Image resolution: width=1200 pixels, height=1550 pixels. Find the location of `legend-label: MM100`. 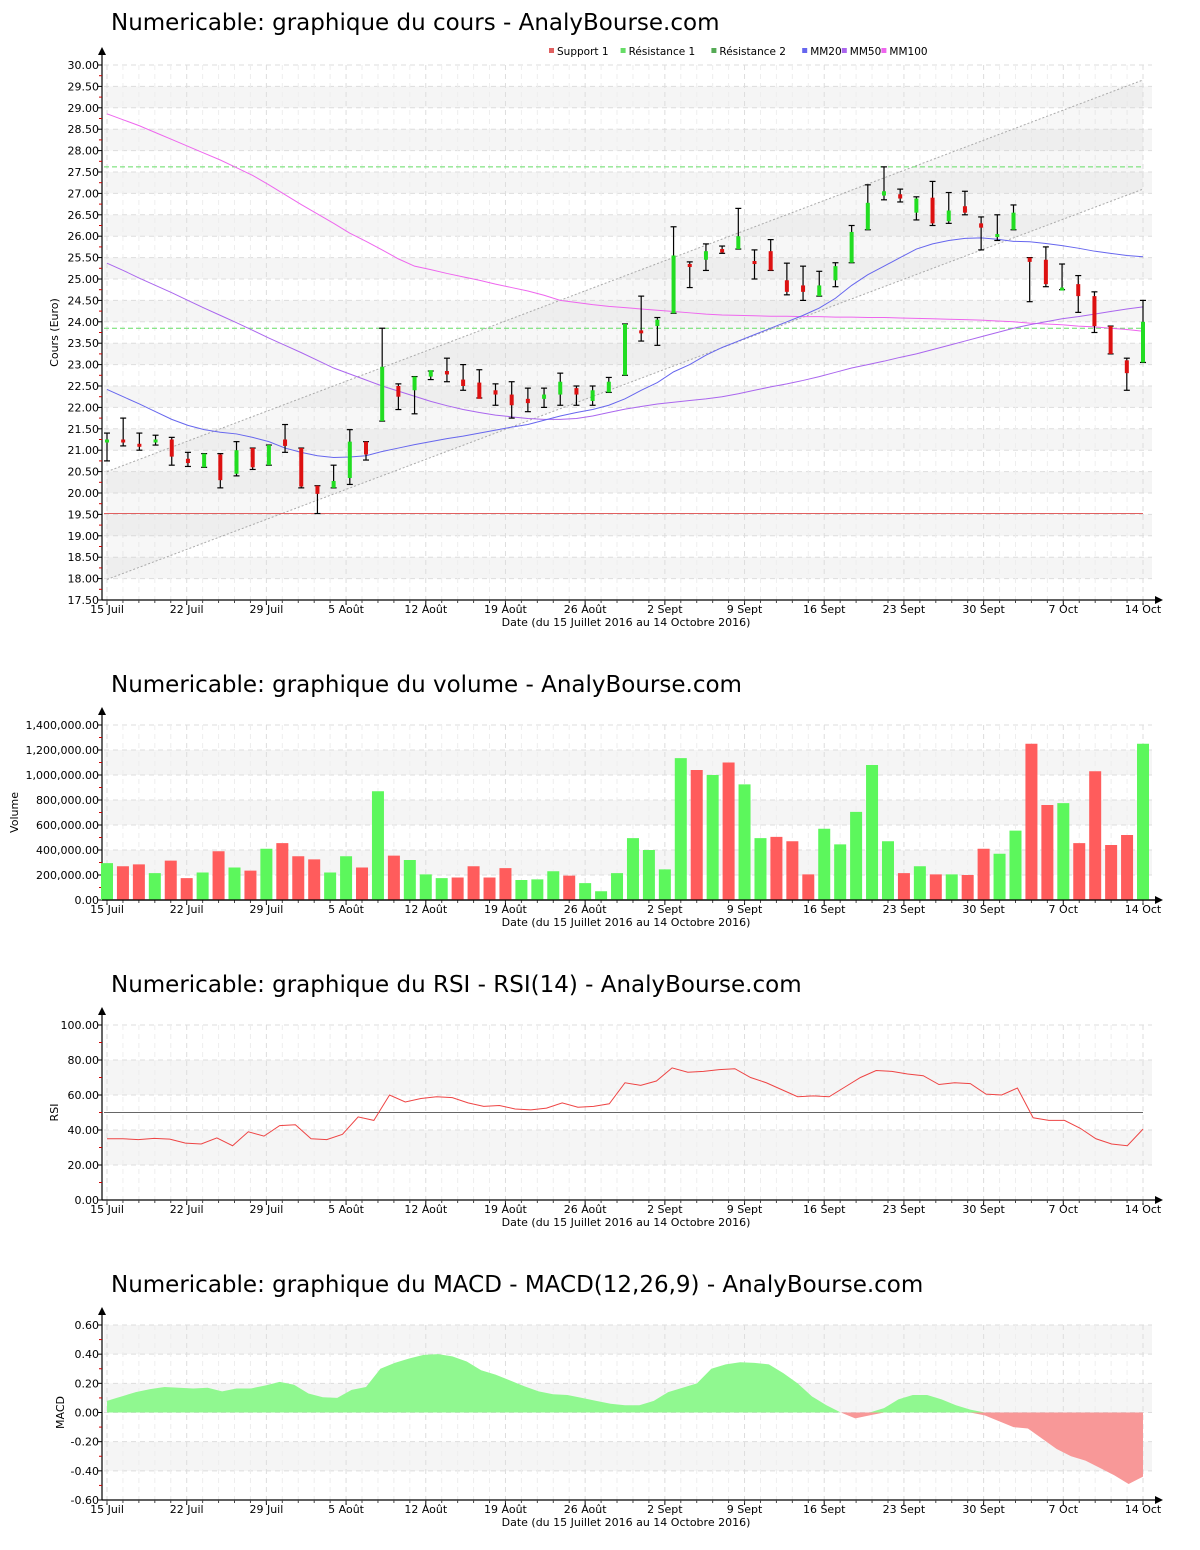

legend-label: MM100 is located at coordinates (908, 52).